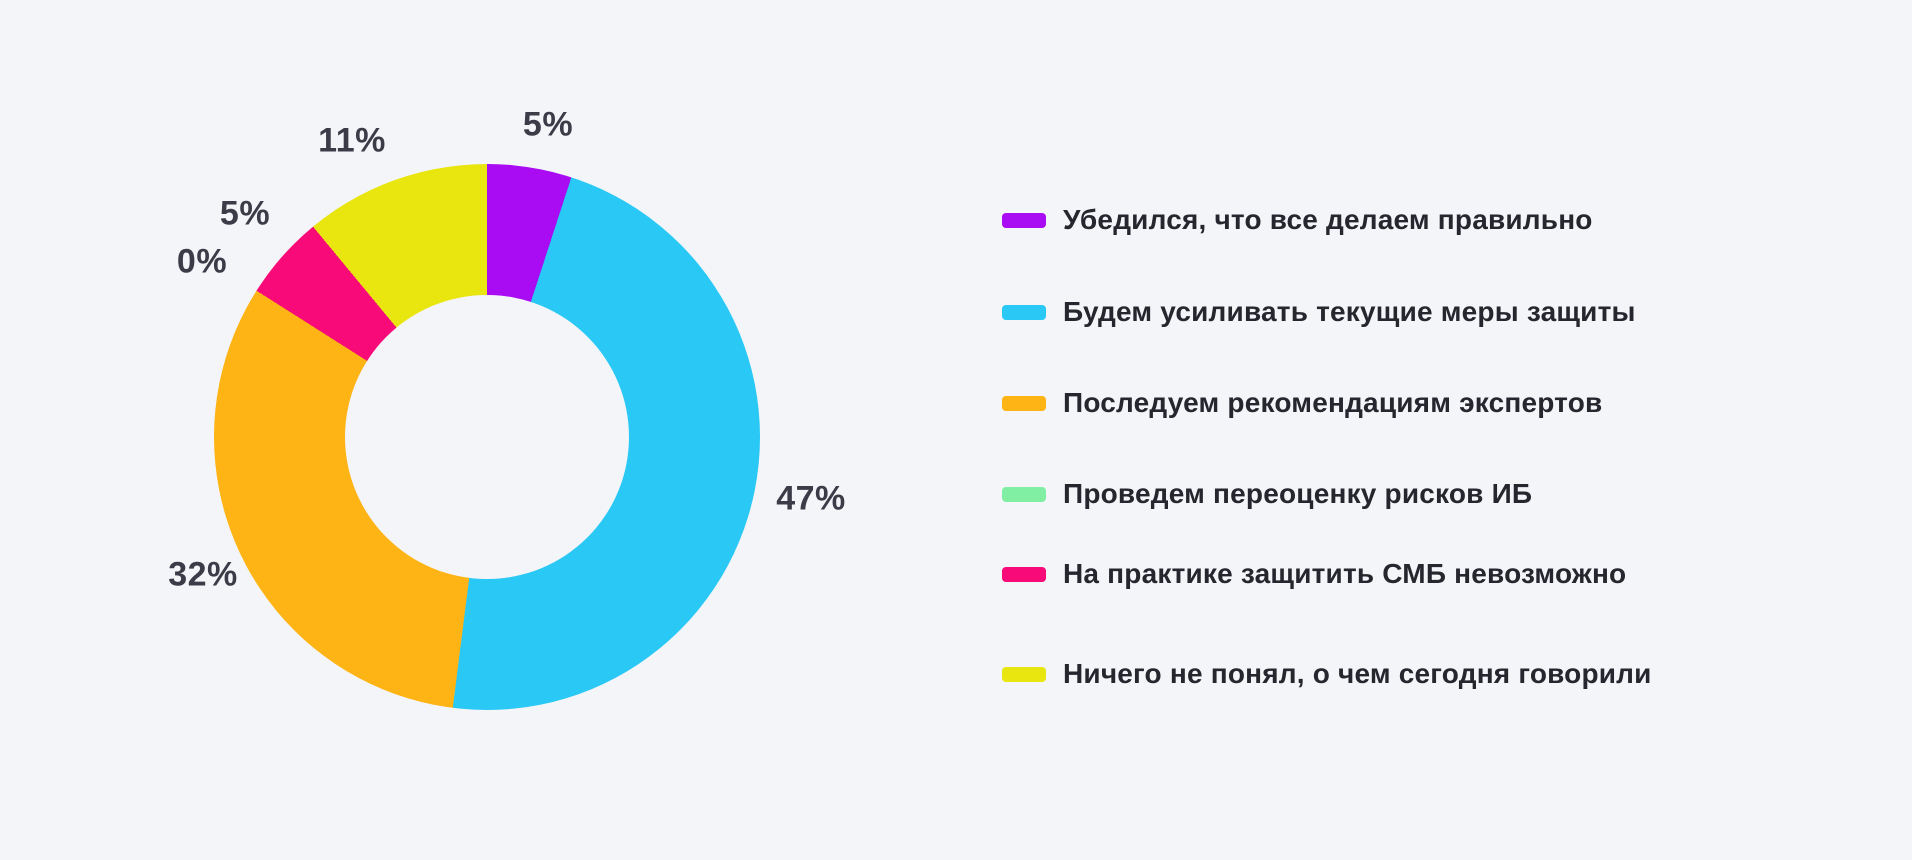 This screenshot has width=1912, height=860. Describe the element at coordinates (1024, 312) in the screenshot. I see `legend-swatch-cyan` at that location.